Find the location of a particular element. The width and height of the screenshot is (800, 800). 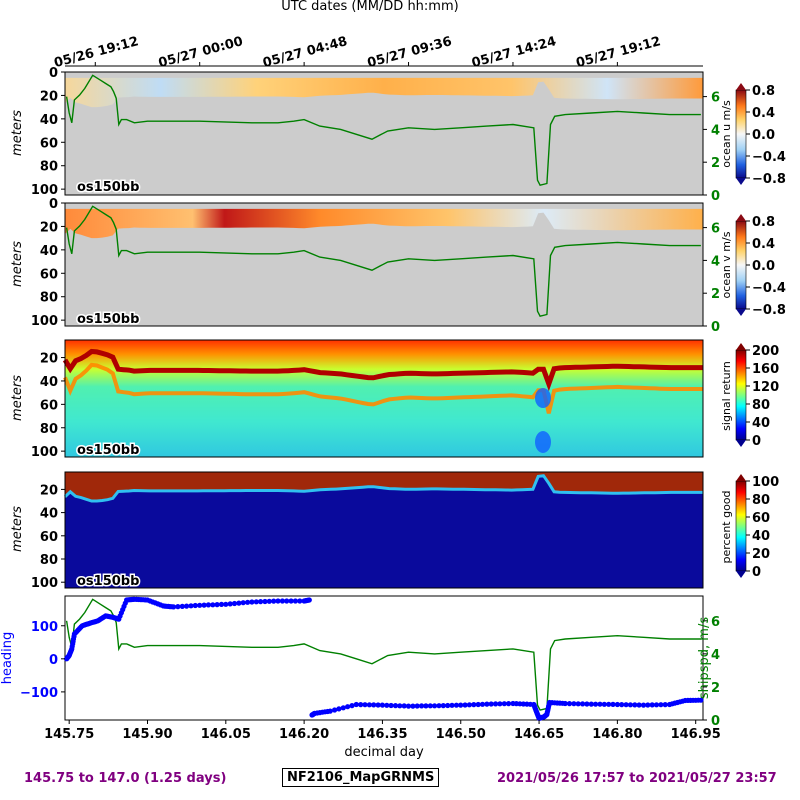

right-tick-label: 6 is located at coordinates (715, 622).